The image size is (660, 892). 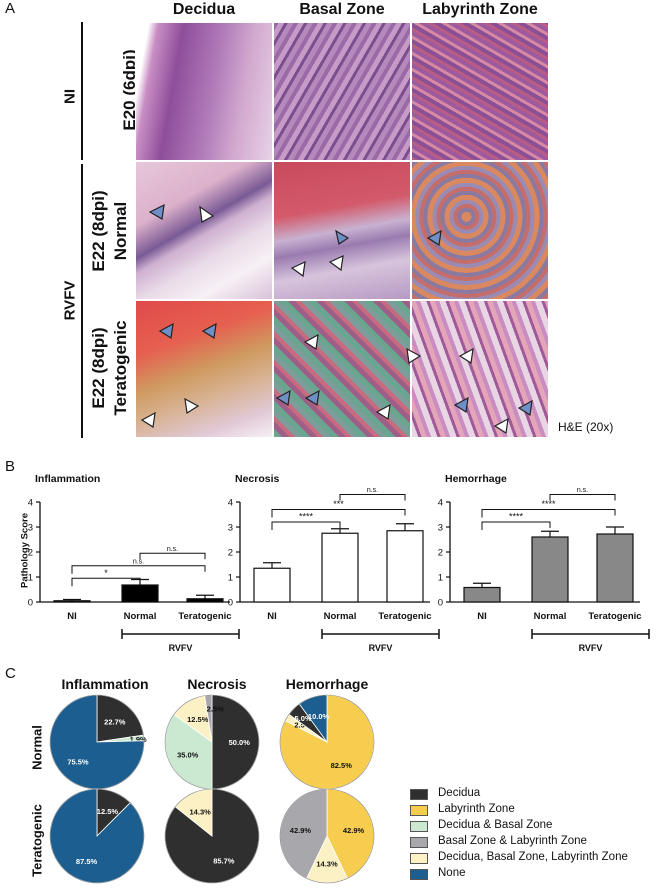 I want to click on micrograph-ni-decidua, so click(x=204, y=91).